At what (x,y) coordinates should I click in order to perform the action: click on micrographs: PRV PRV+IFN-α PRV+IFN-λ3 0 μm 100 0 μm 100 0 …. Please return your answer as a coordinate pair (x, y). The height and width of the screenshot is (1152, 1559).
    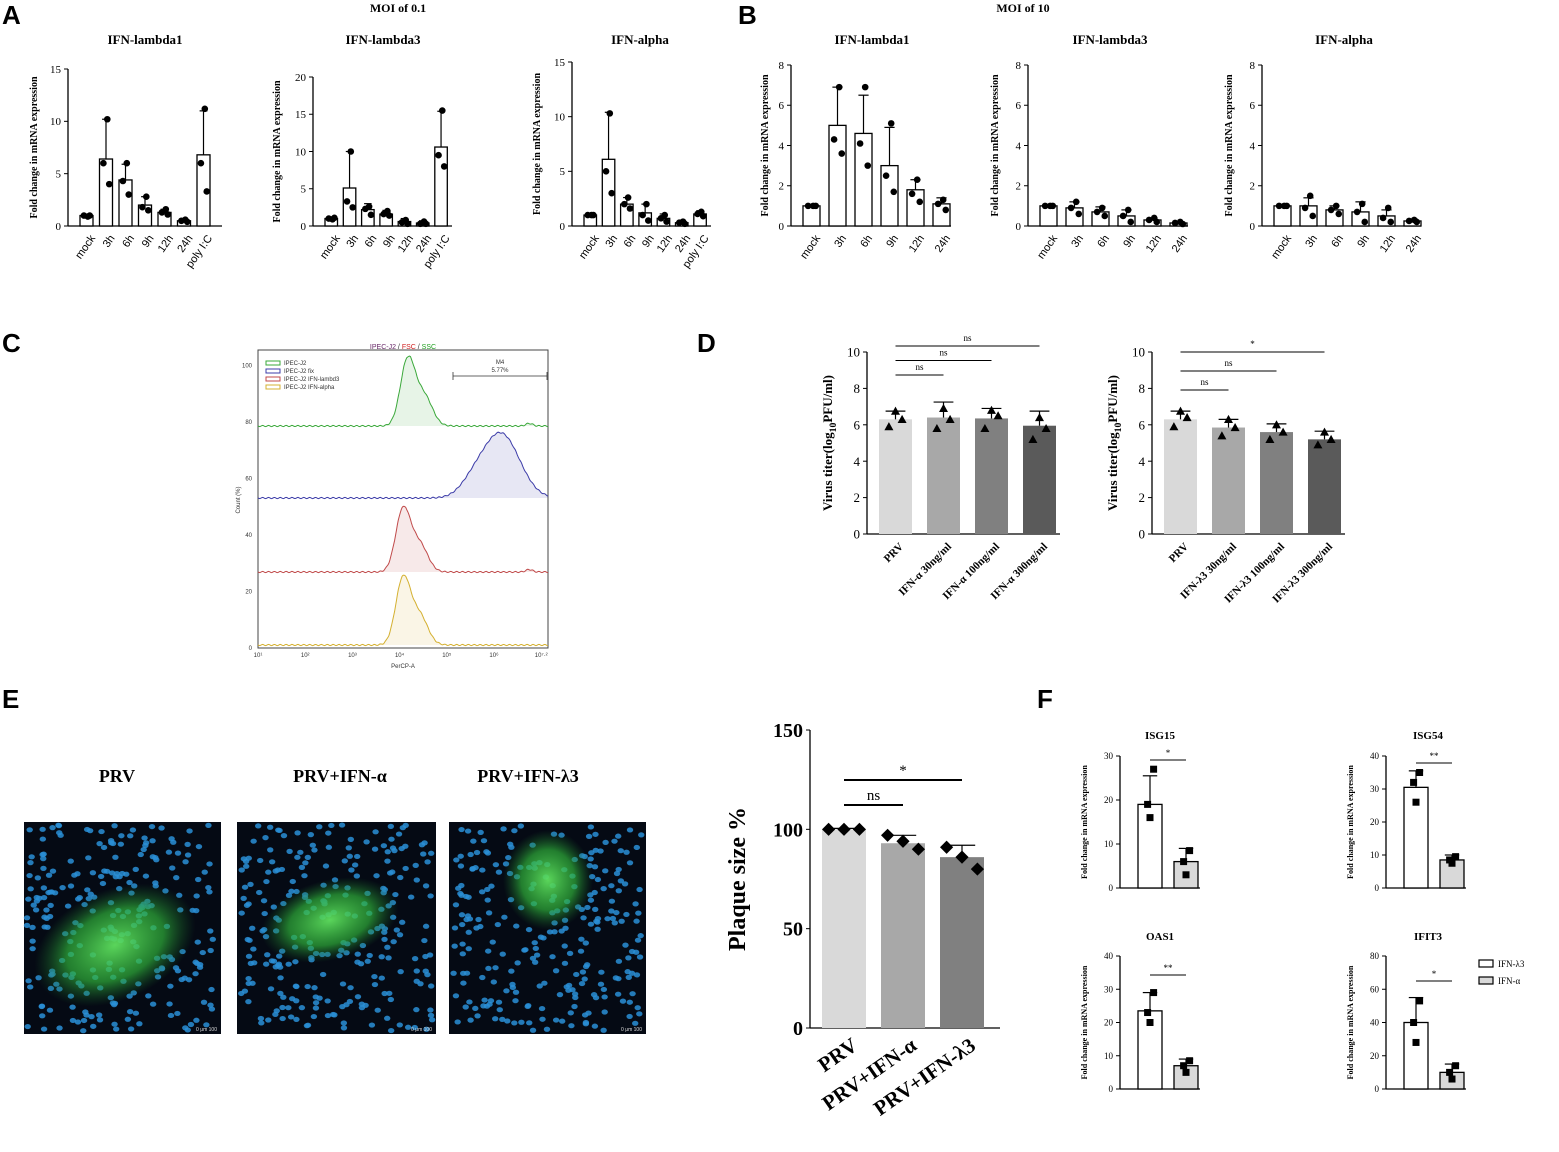
    Looking at the image, I should click on (334, 900).